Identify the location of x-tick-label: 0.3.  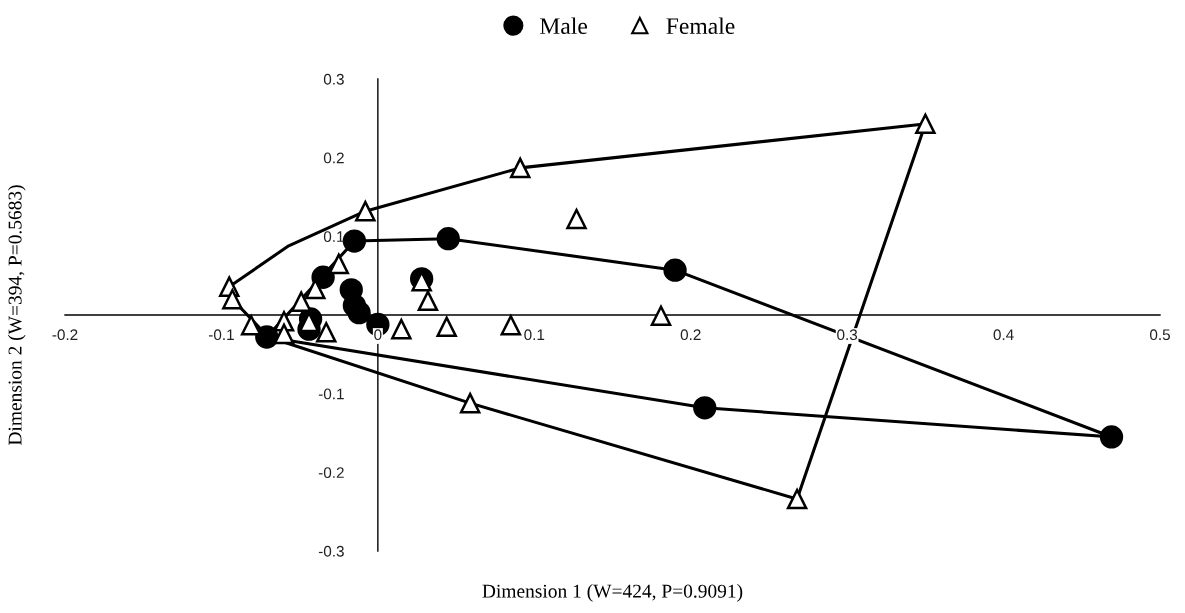
(847, 335).